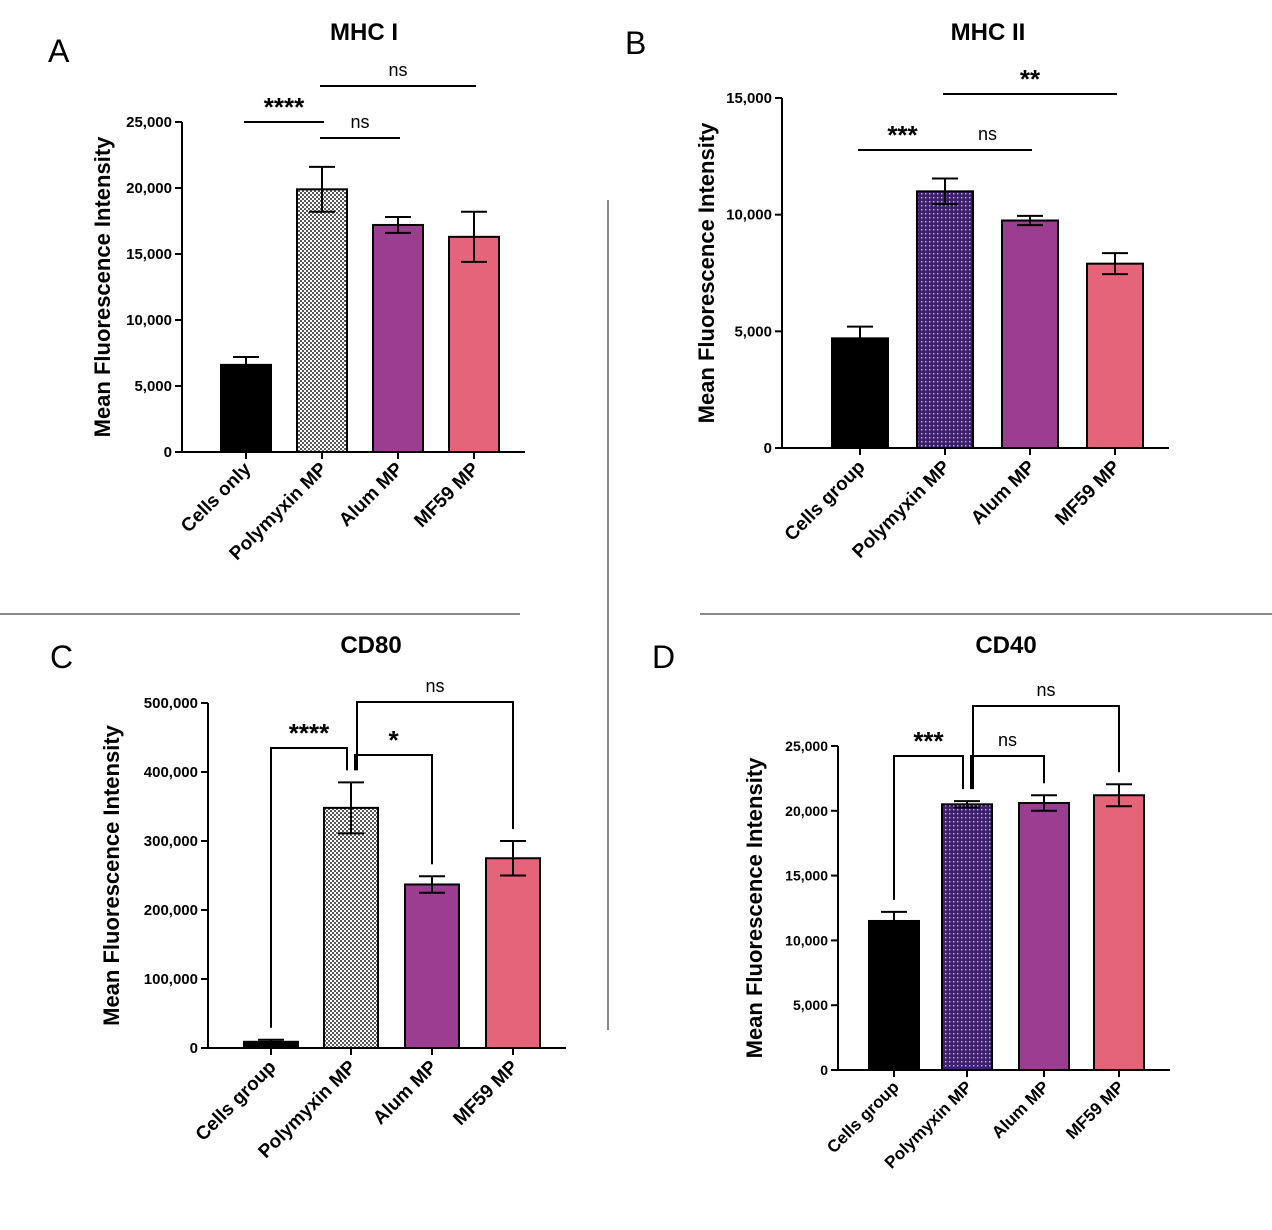 The height and width of the screenshot is (1230, 1272). Describe the element at coordinates (171, 979) in the screenshot. I see `y-tick-label: 100,000` at that location.